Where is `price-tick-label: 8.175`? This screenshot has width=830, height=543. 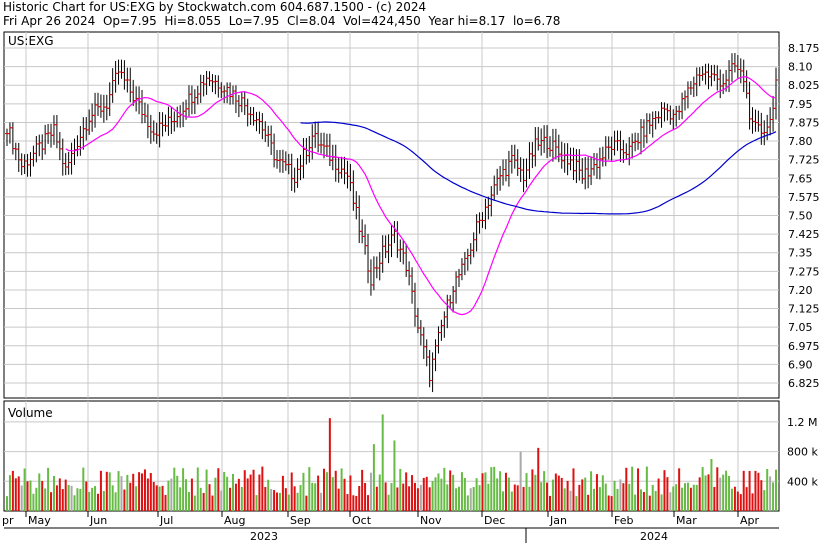 price-tick-label: 8.175 is located at coordinates (804, 48).